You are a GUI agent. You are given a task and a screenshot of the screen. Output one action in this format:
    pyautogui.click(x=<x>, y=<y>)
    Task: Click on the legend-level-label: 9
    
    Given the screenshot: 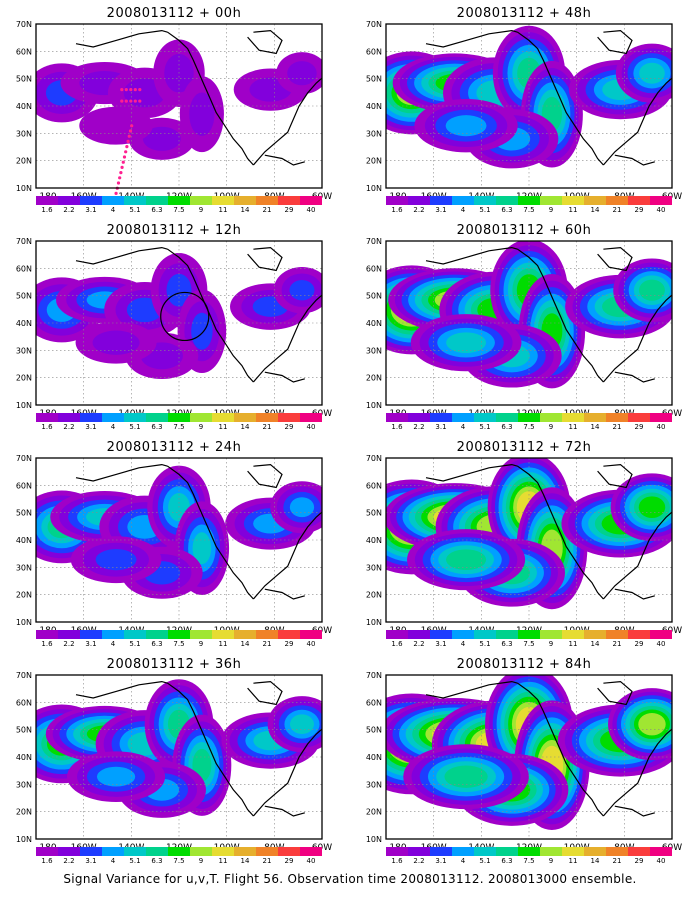 What is the action you would take?
    pyautogui.click(x=551, y=861)
    